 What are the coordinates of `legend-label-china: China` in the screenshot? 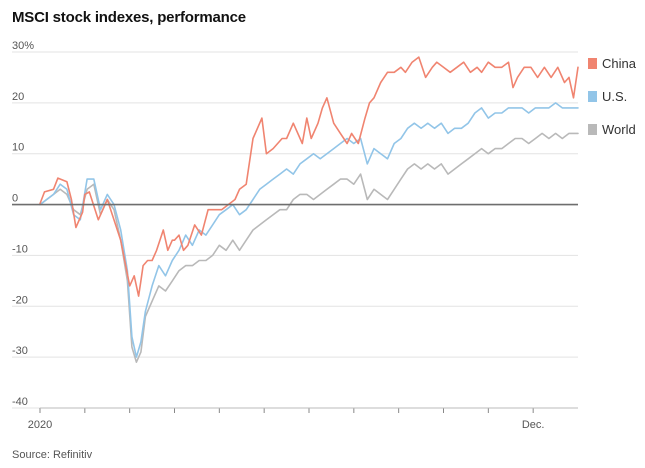 It's located at (619, 63).